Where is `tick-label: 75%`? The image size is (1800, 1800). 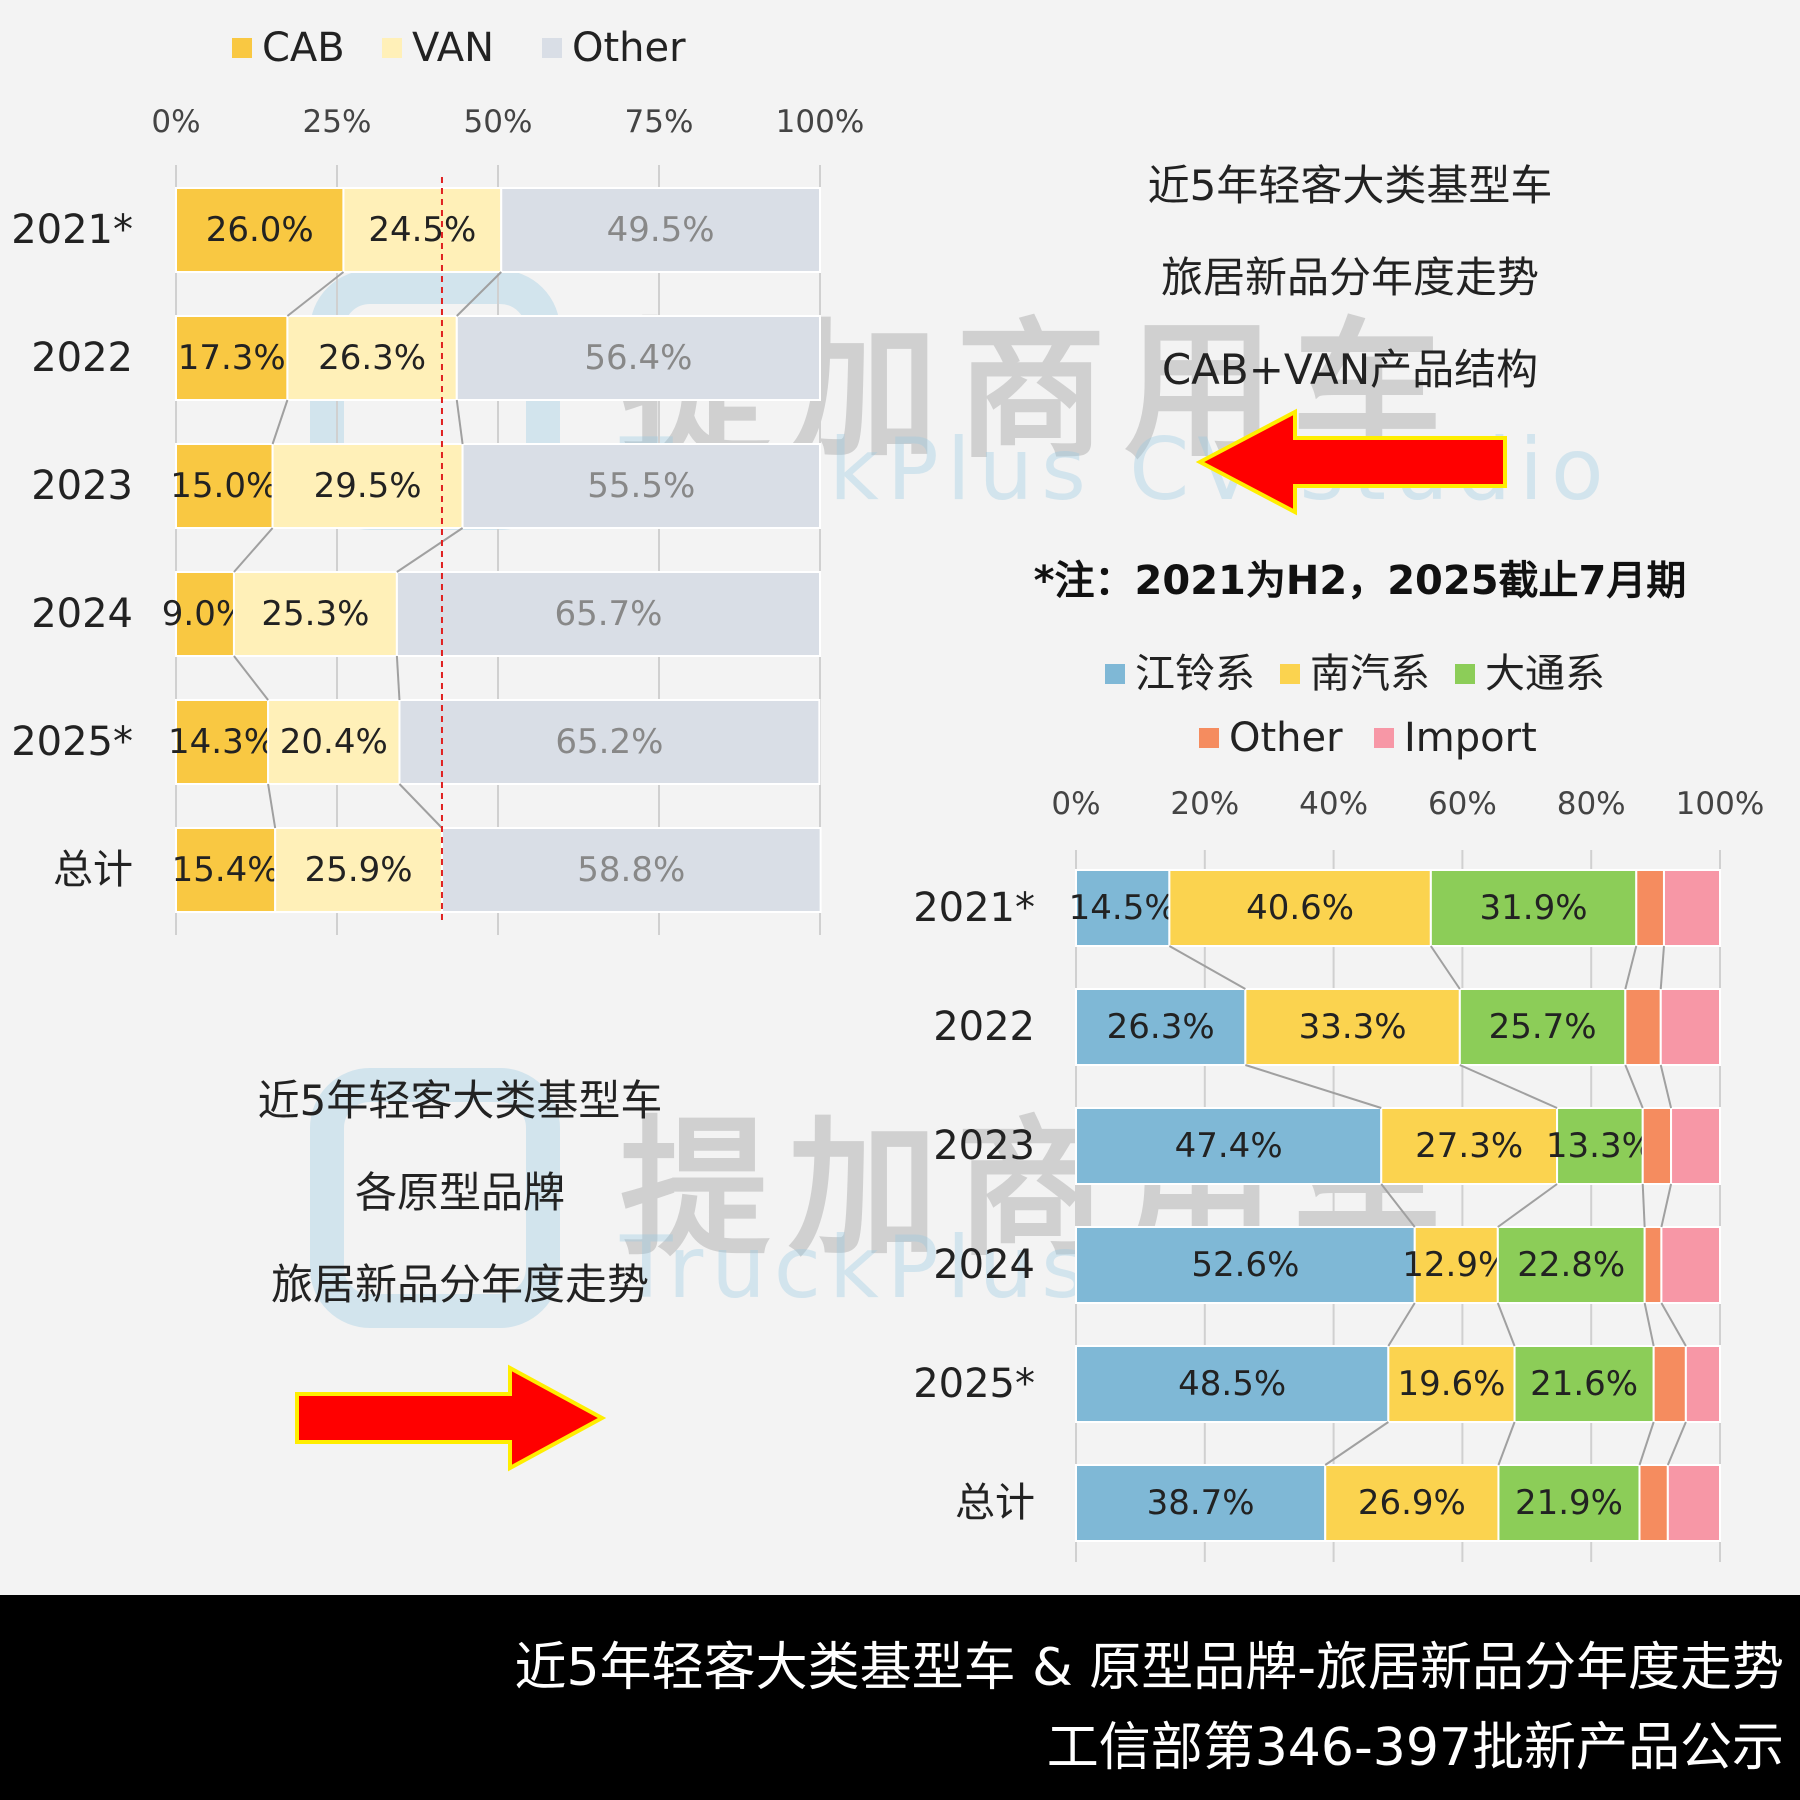 tick-label: 75% is located at coordinates (659, 122).